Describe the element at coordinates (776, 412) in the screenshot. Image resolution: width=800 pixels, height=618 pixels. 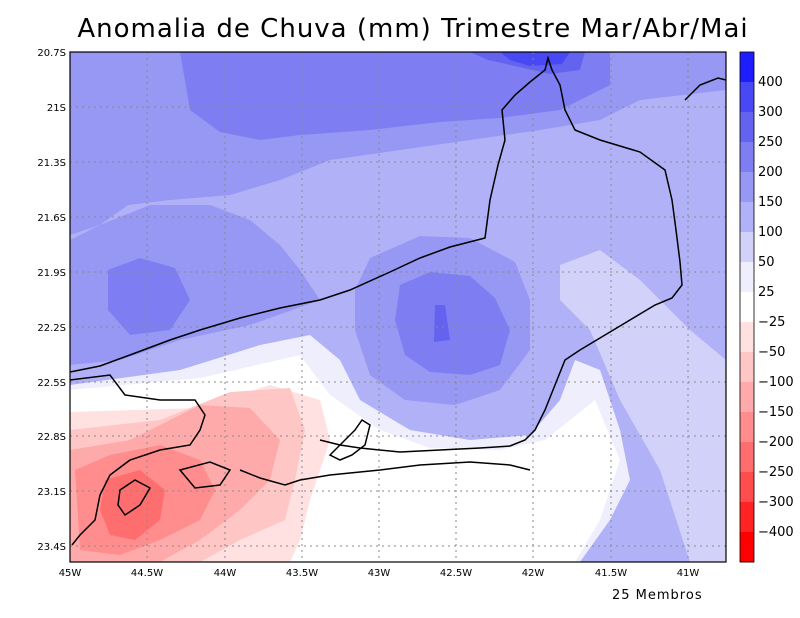
I see `colorbar-label: −150` at that location.